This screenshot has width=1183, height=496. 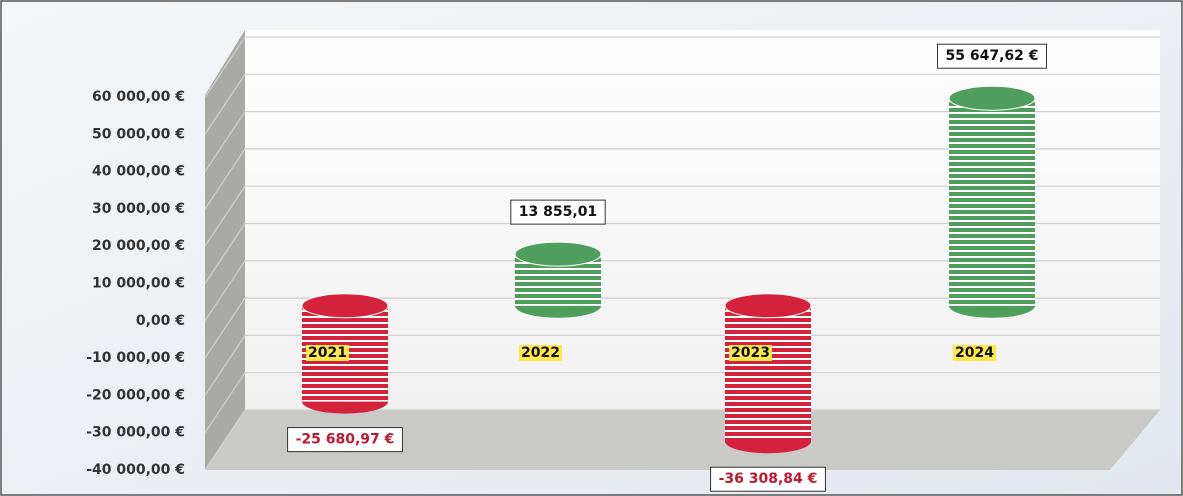 I want to click on data-label: 55 647,62 €, so click(x=992, y=56).